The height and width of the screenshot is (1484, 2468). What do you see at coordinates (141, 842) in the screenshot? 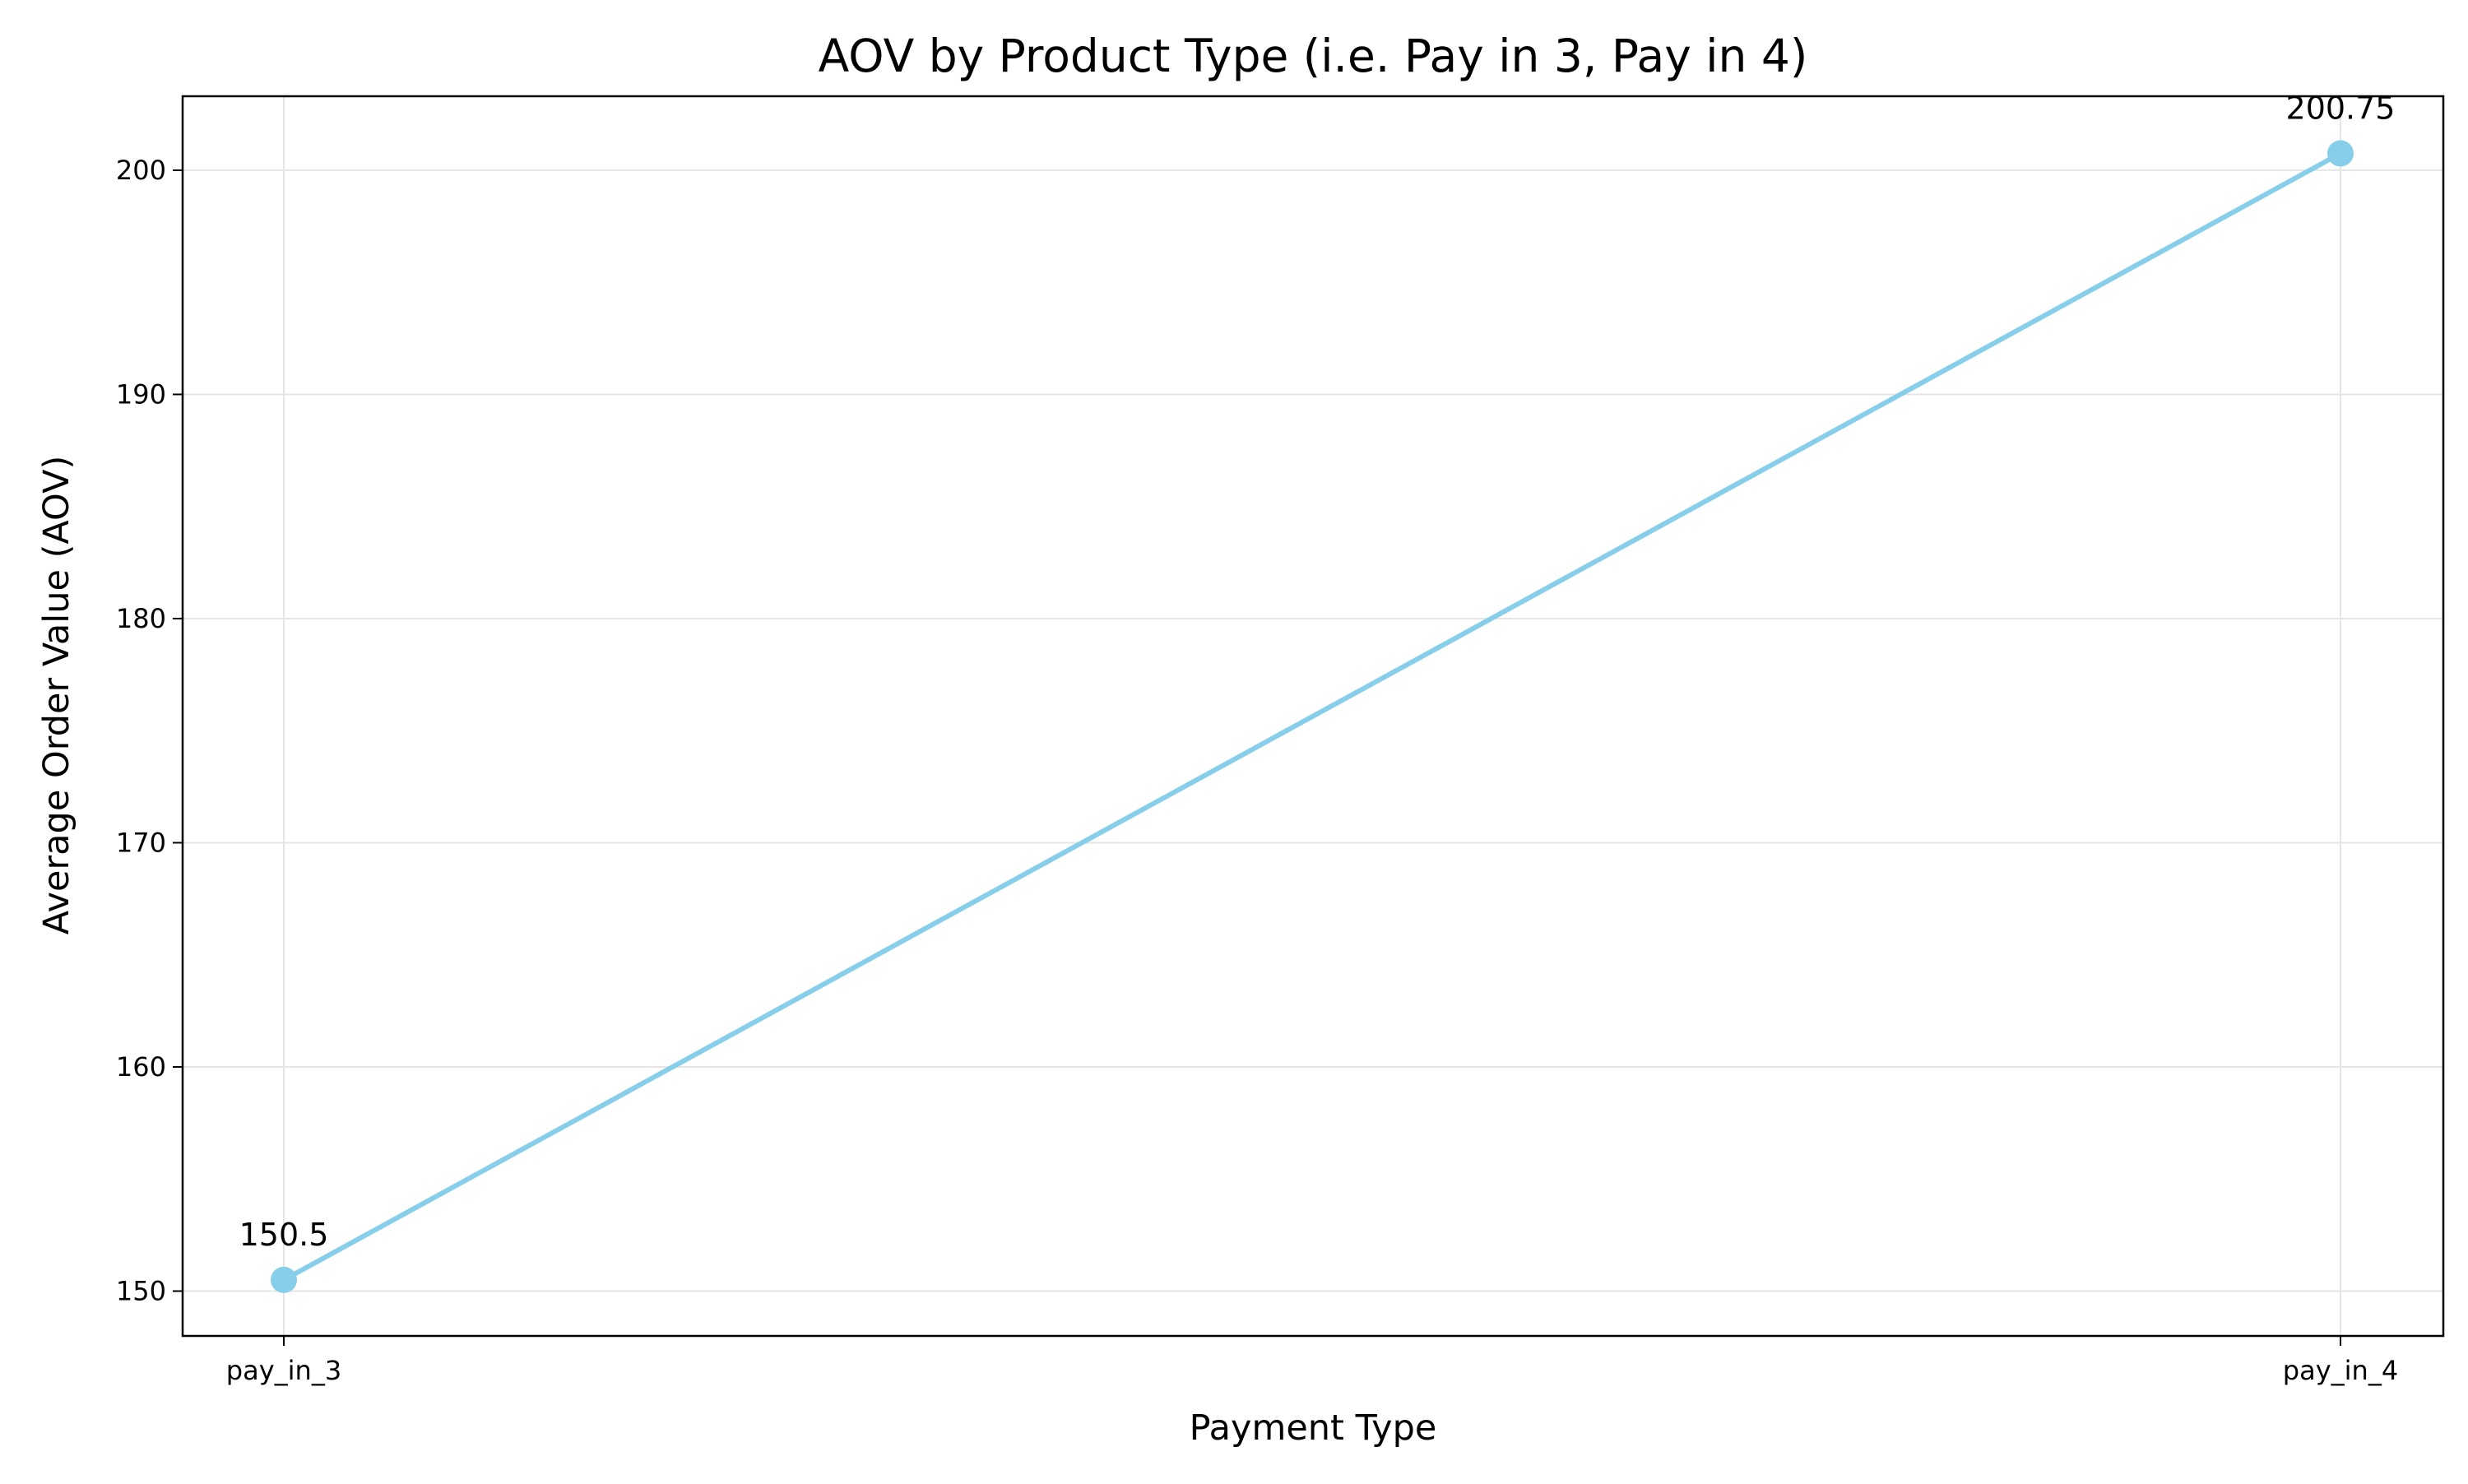
I see `y-tick-label: 170` at bounding box center [141, 842].